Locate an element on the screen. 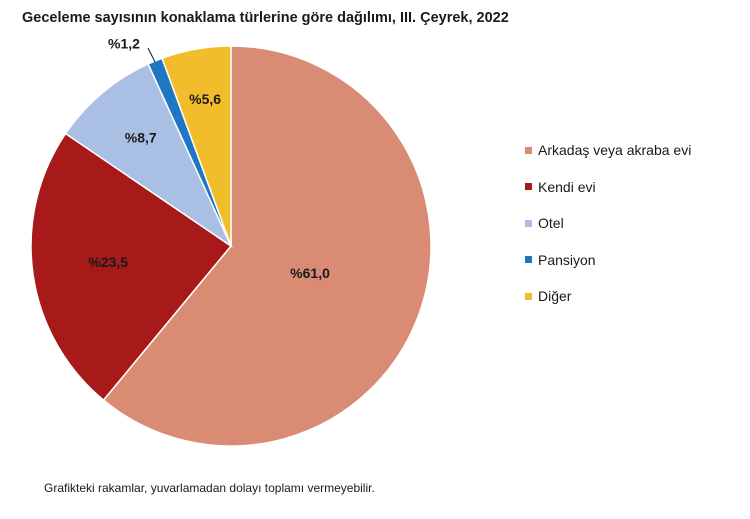 This screenshot has width=750, height=519. data-label-arkadas-veya-akraba-evi: %61,0 is located at coordinates (310, 273).